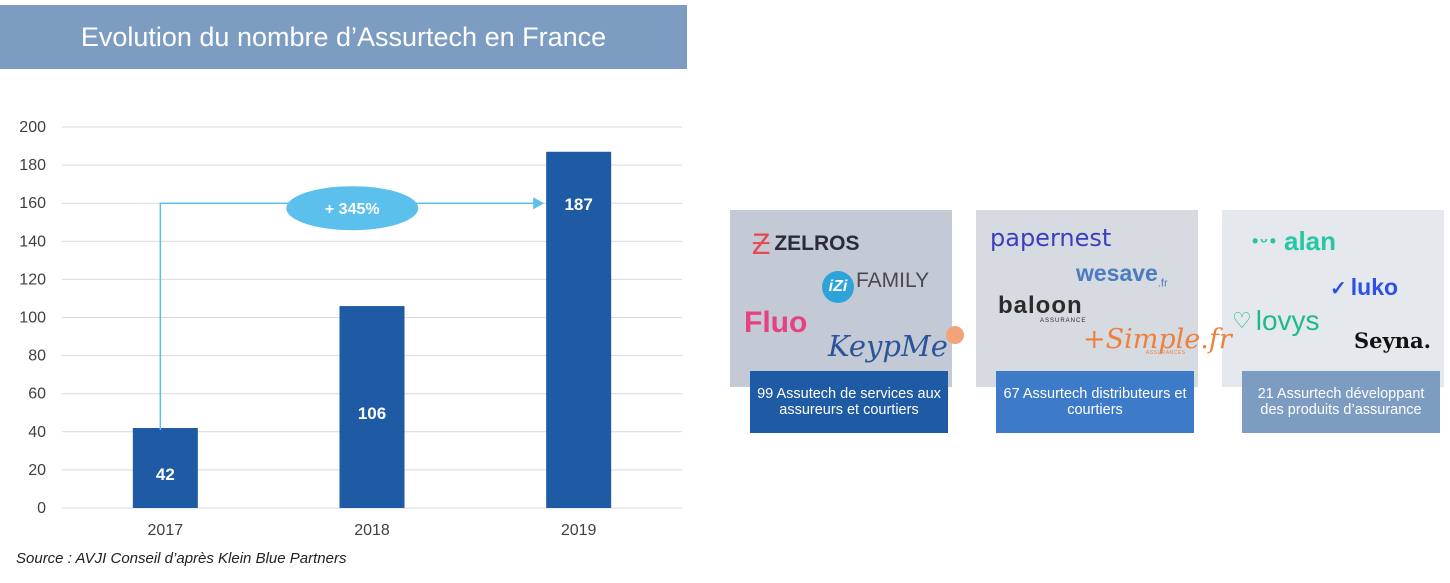 The image size is (1450, 583). What do you see at coordinates (1095, 402) in the screenshot?
I see `segment-caption-distributors: 67 Assurtech distributeurs et courtiers` at bounding box center [1095, 402].